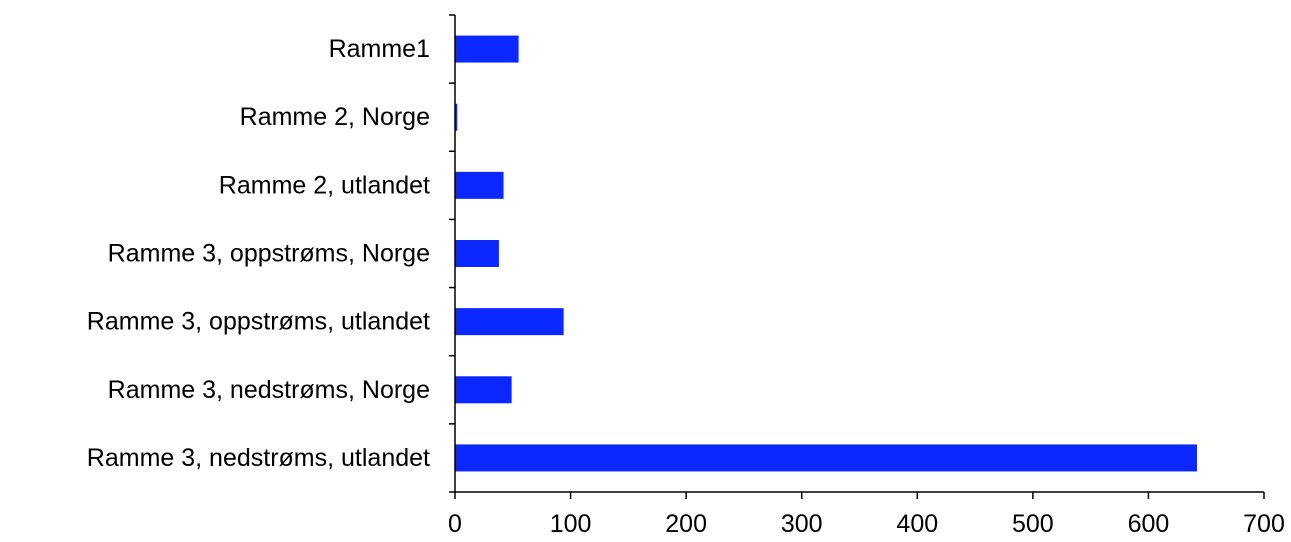  Describe the element at coordinates (455, 524) in the screenshot. I see `x-tick-label: 0` at that location.